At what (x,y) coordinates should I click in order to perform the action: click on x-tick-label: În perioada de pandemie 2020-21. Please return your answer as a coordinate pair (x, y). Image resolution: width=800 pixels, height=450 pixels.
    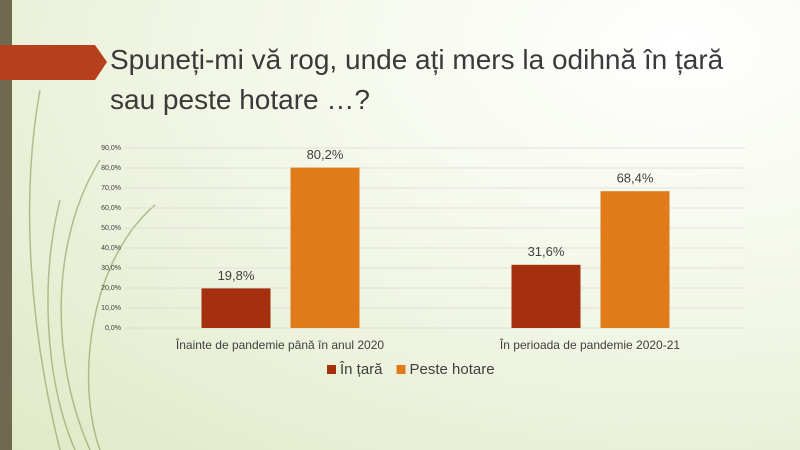
    Looking at the image, I should click on (589, 344).